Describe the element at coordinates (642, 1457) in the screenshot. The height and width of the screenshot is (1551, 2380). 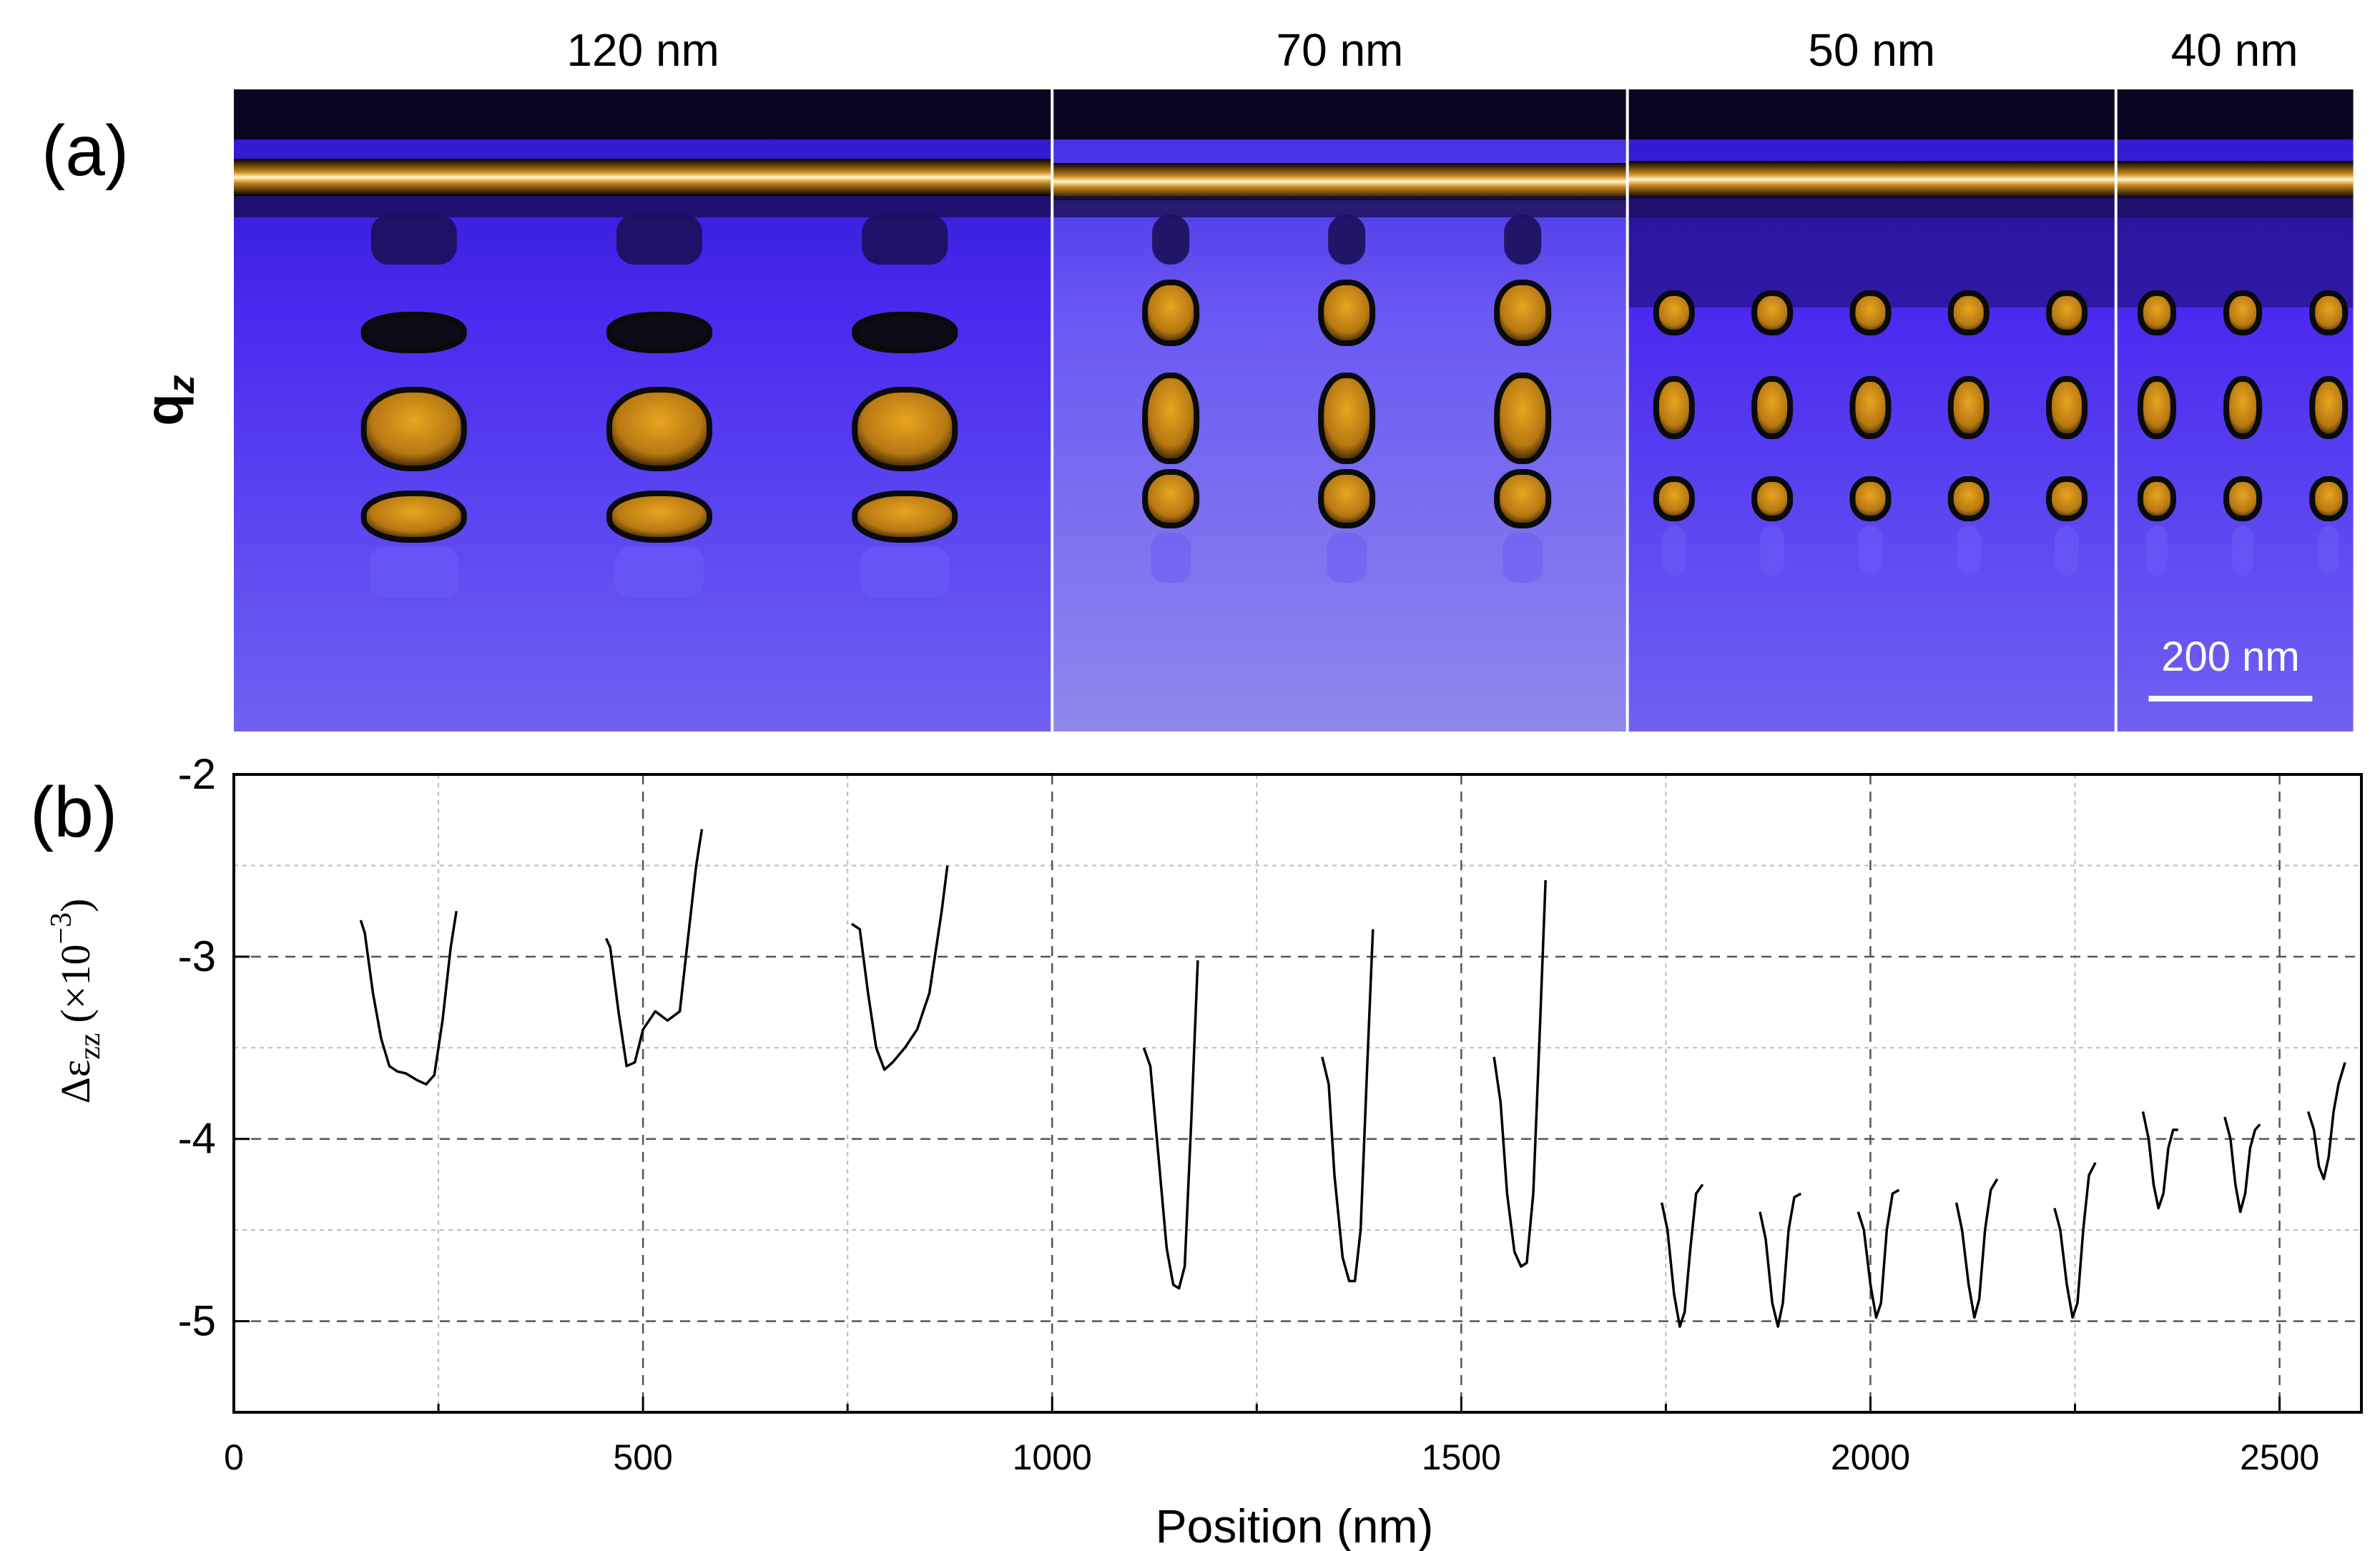
I see `x-tick-label: 500` at that location.